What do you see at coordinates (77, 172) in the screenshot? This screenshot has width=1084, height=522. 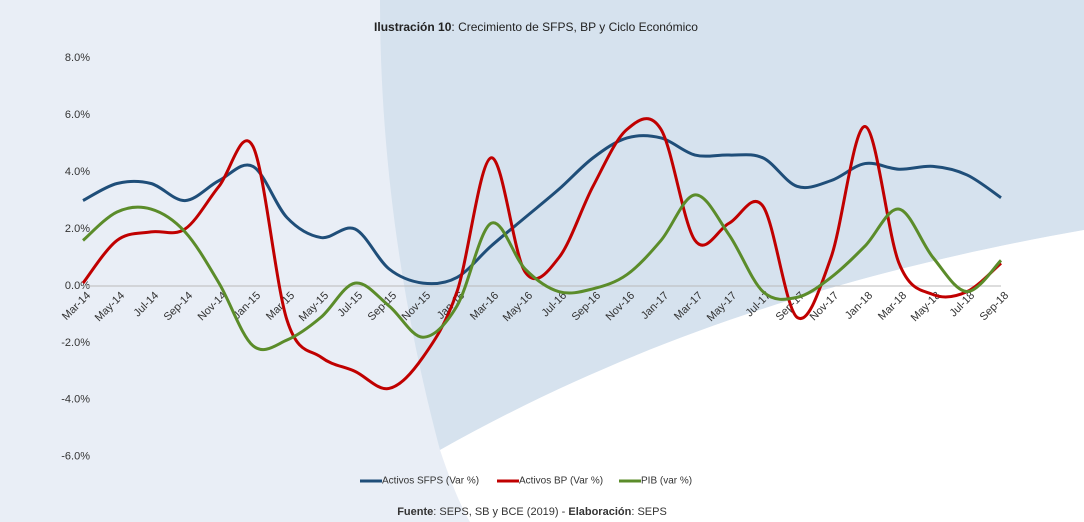 I see `y-tick-label: 4.0%` at bounding box center [77, 172].